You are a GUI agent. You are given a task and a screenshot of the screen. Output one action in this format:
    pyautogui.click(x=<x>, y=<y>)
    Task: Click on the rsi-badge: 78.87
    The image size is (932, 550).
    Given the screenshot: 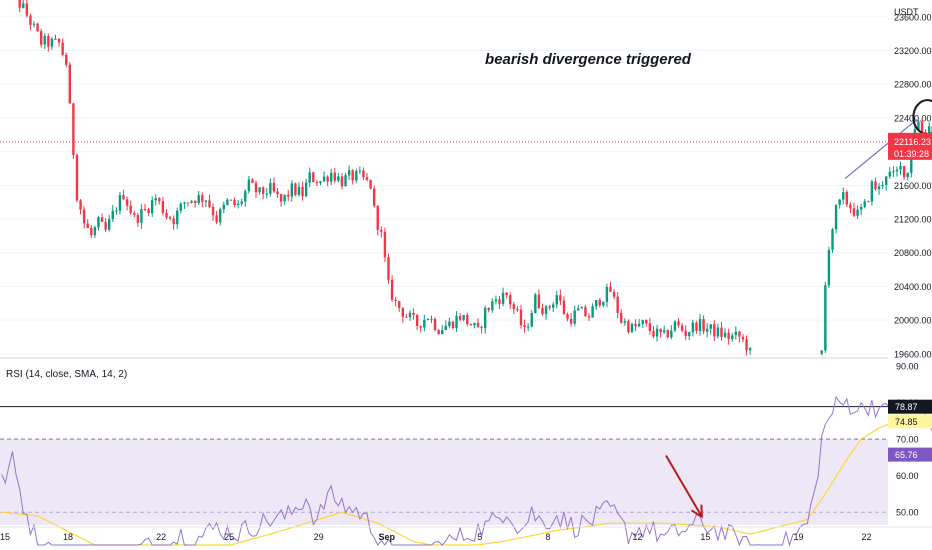 What is the action you would take?
    pyautogui.click(x=910, y=406)
    